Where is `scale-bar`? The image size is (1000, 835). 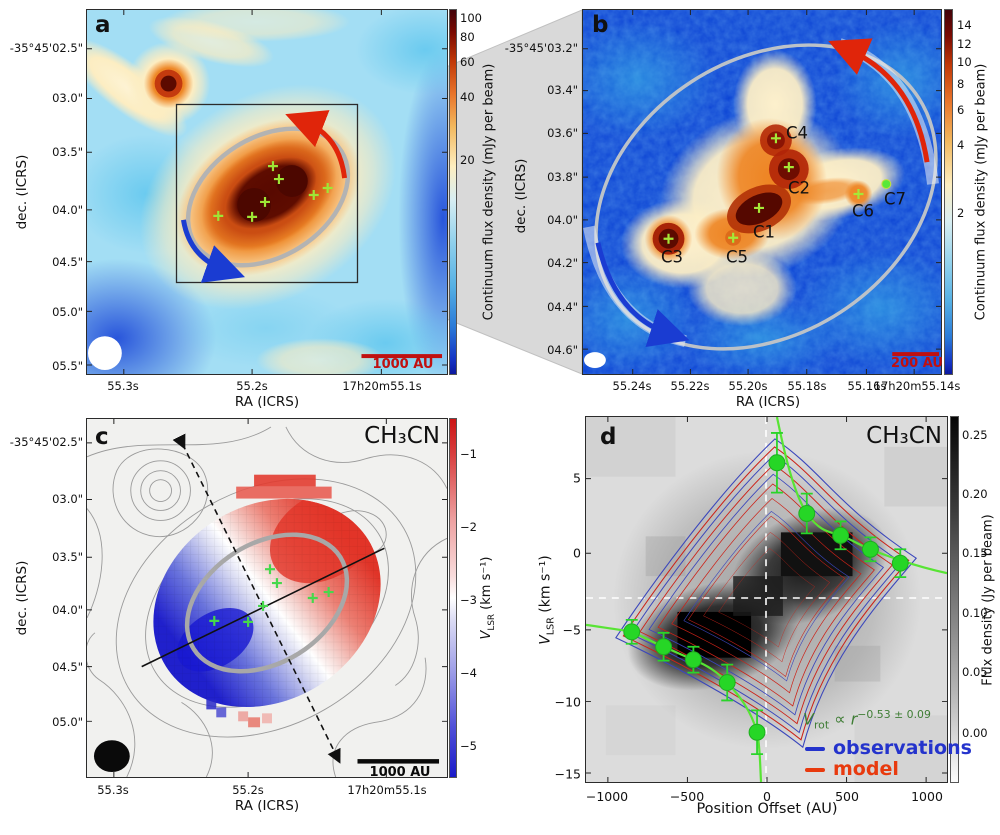
scale-bar is located at coordinates (402, 356).